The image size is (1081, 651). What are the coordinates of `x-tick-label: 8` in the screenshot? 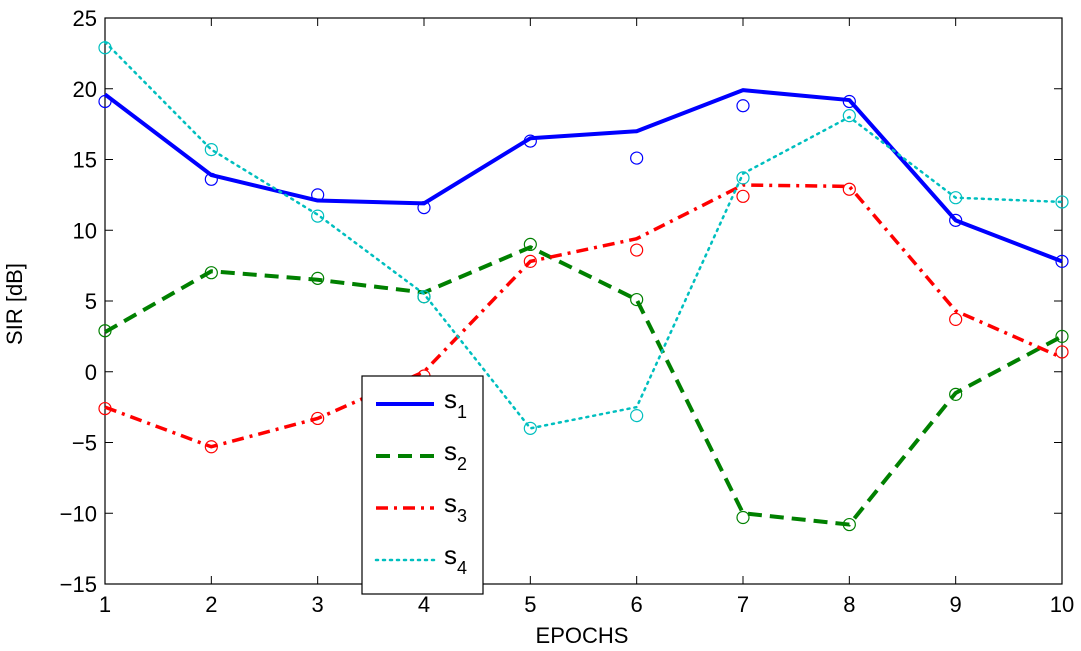 It's located at (849, 604).